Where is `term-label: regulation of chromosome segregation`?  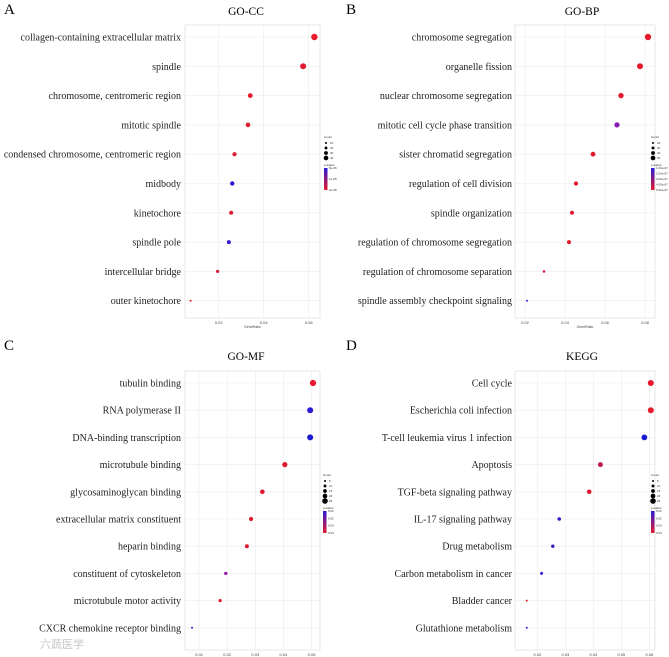 term-label: regulation of chromosome segregation is located at coordinates (435, 243).